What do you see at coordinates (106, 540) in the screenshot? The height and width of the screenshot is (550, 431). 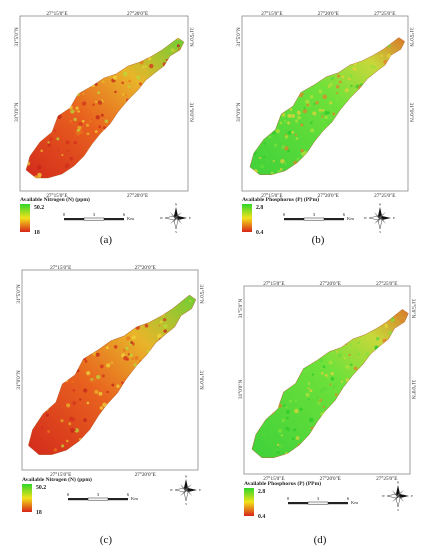 I see `caption-c: (c)` at bounding box center [106, 540].